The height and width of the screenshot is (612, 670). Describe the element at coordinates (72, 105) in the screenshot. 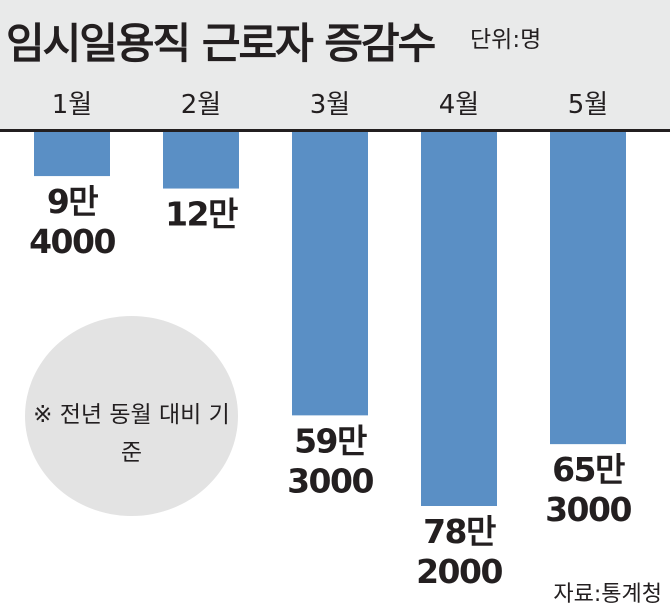

I see `category-label-1: 1월` at that location.